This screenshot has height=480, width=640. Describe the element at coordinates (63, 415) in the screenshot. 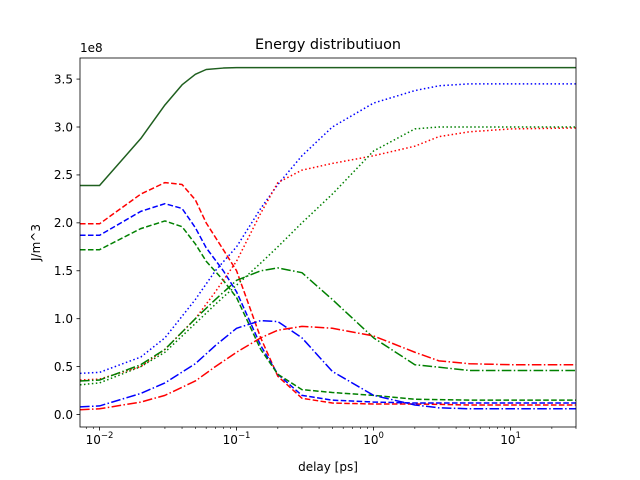

I see `y-tick-label: 0.0` at that location.